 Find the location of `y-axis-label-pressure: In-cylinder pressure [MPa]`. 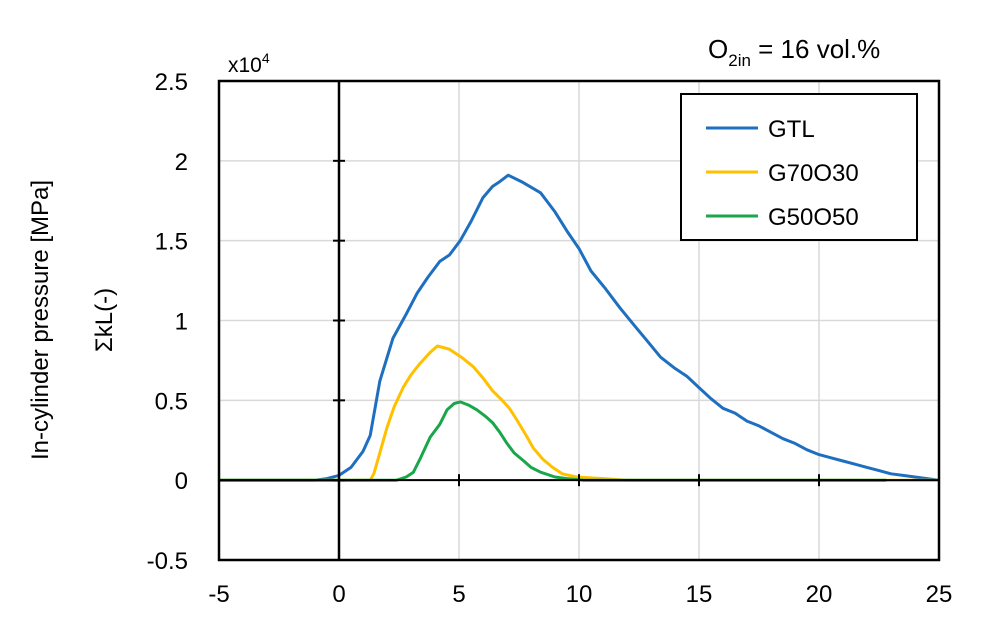

y-axis-label-pressure: In-cylinder pressure [MPa] is located at coordinates (40, 320).